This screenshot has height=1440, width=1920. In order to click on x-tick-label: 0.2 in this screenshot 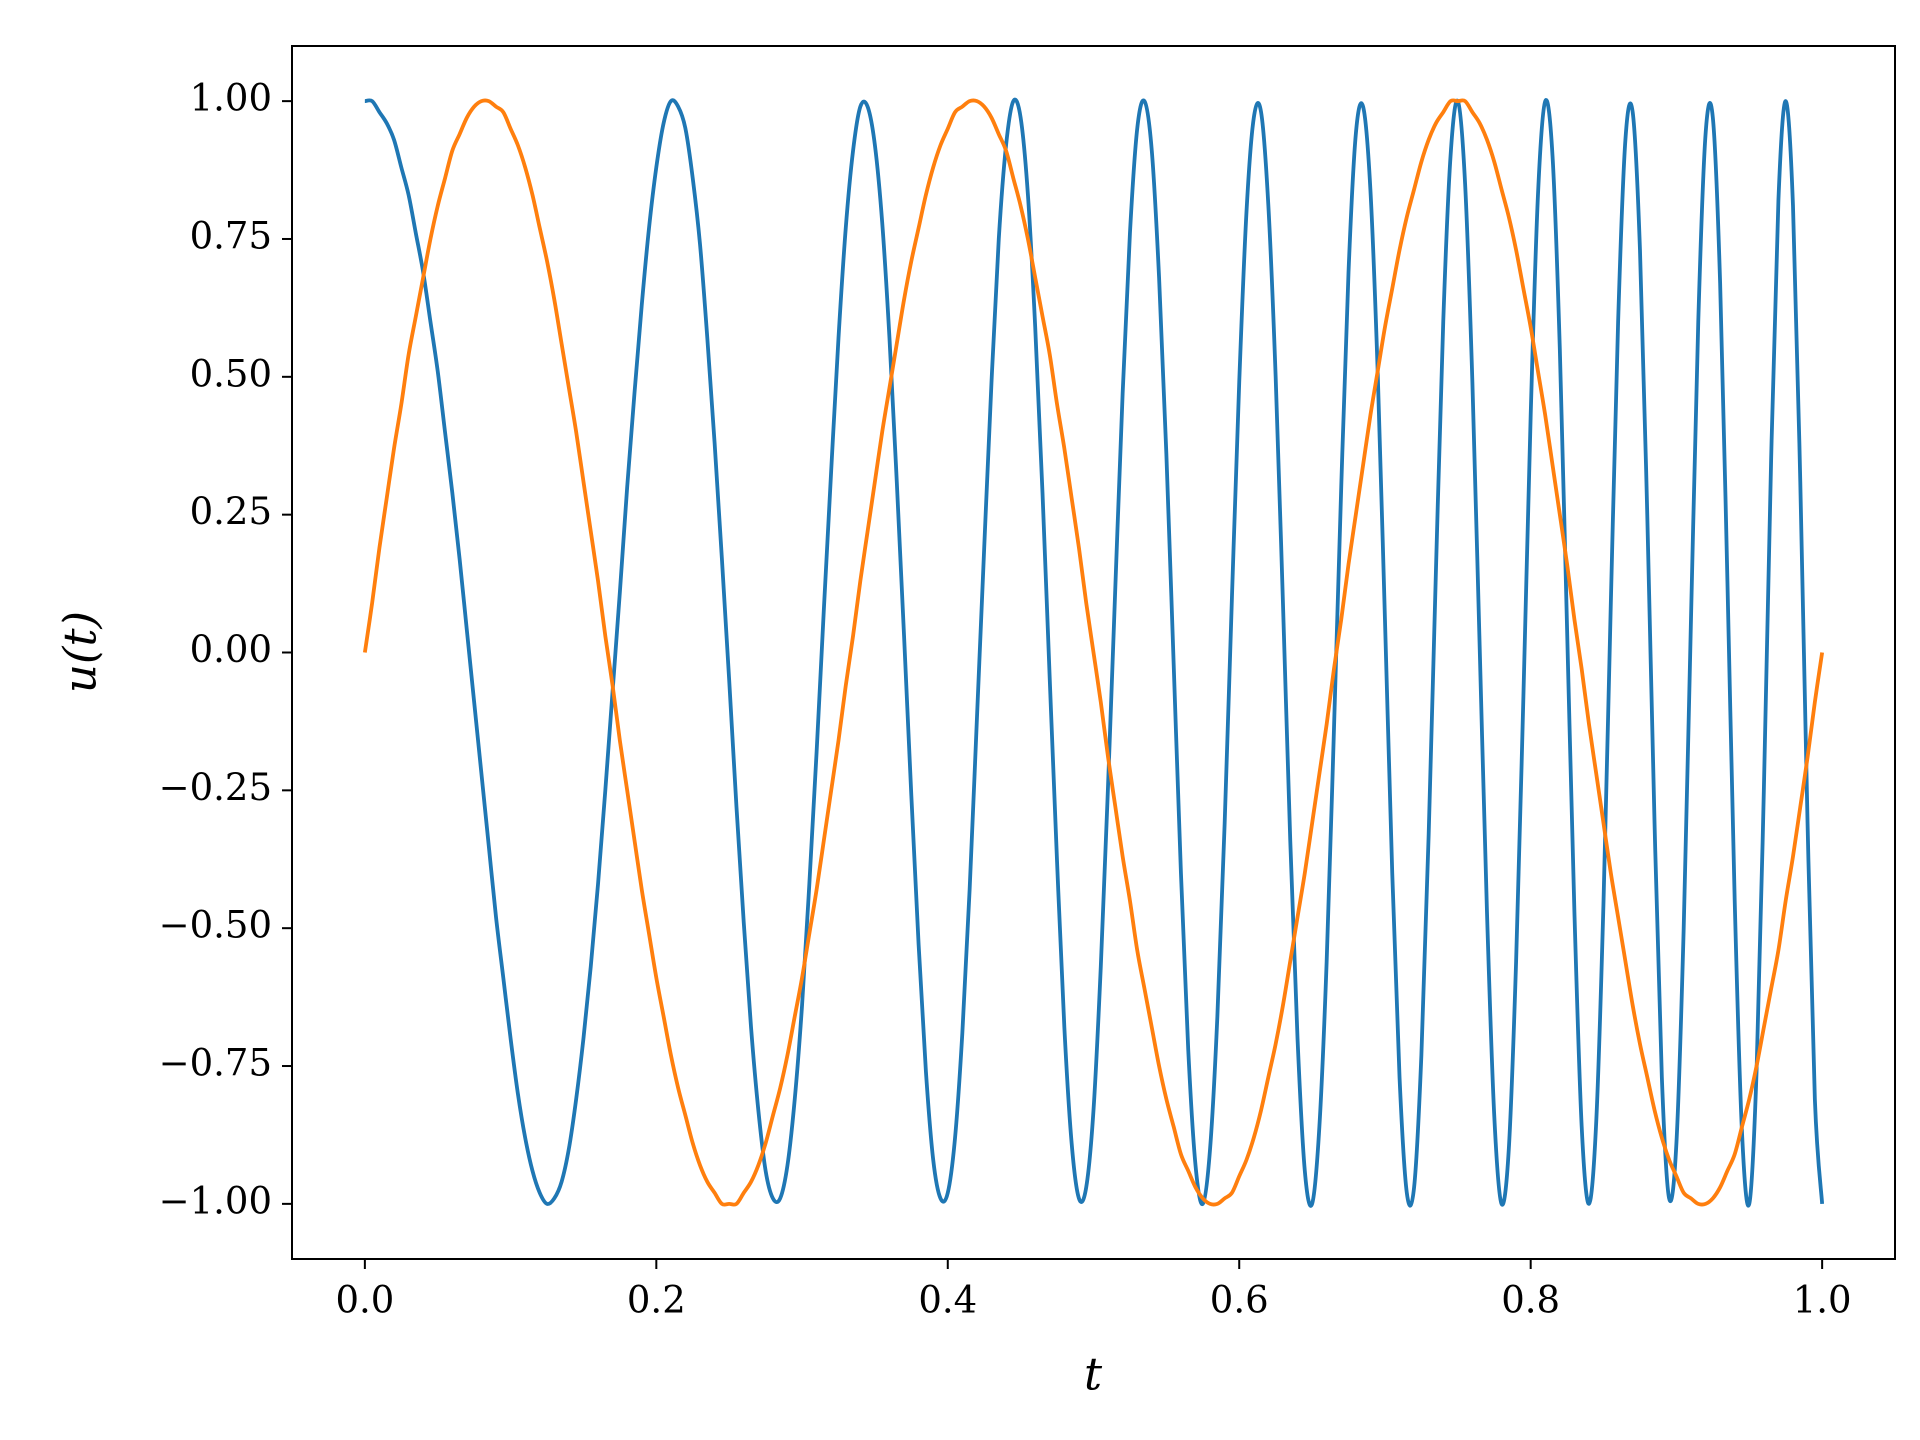, I will do `click(656, 1300)`.